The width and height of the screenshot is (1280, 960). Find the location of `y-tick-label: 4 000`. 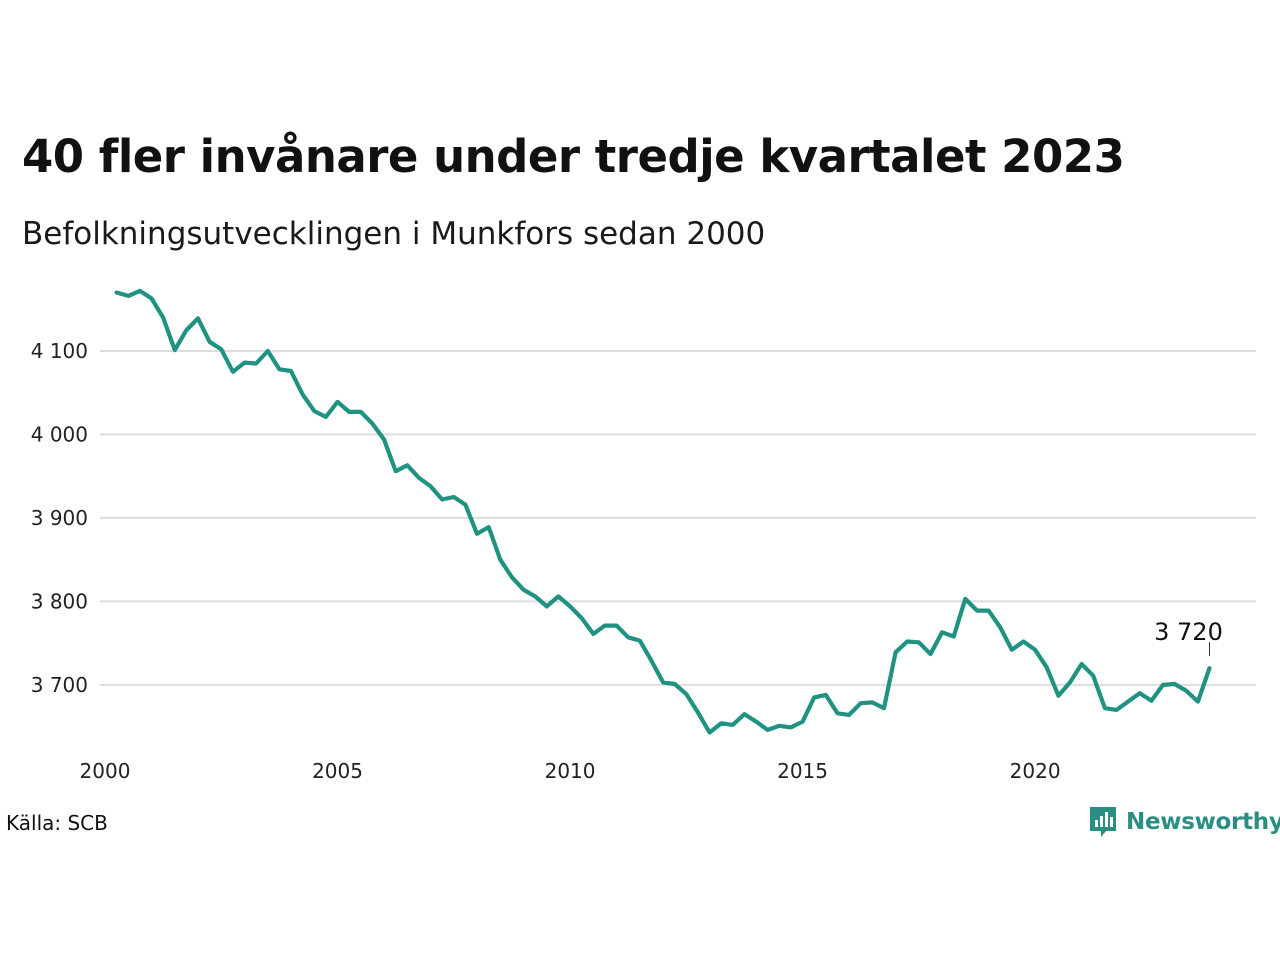

y-tick-label: 4 000 is located at coordinates (59, 434).